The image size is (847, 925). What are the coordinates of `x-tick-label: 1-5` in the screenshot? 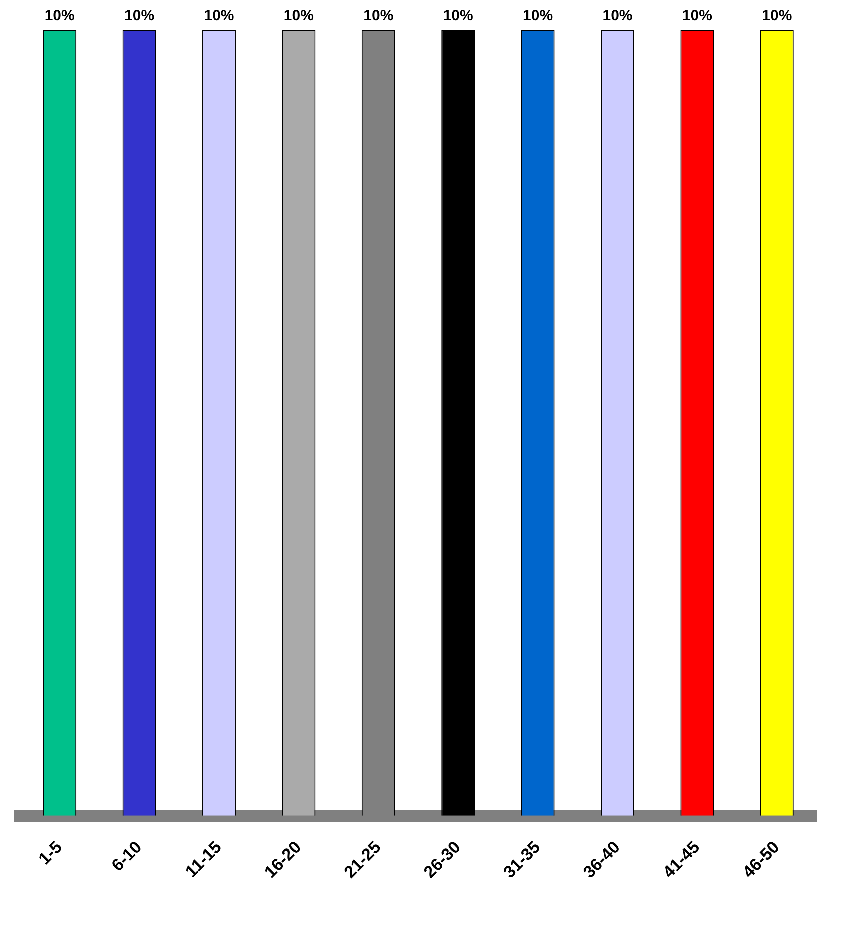 It's located at (50, 853).